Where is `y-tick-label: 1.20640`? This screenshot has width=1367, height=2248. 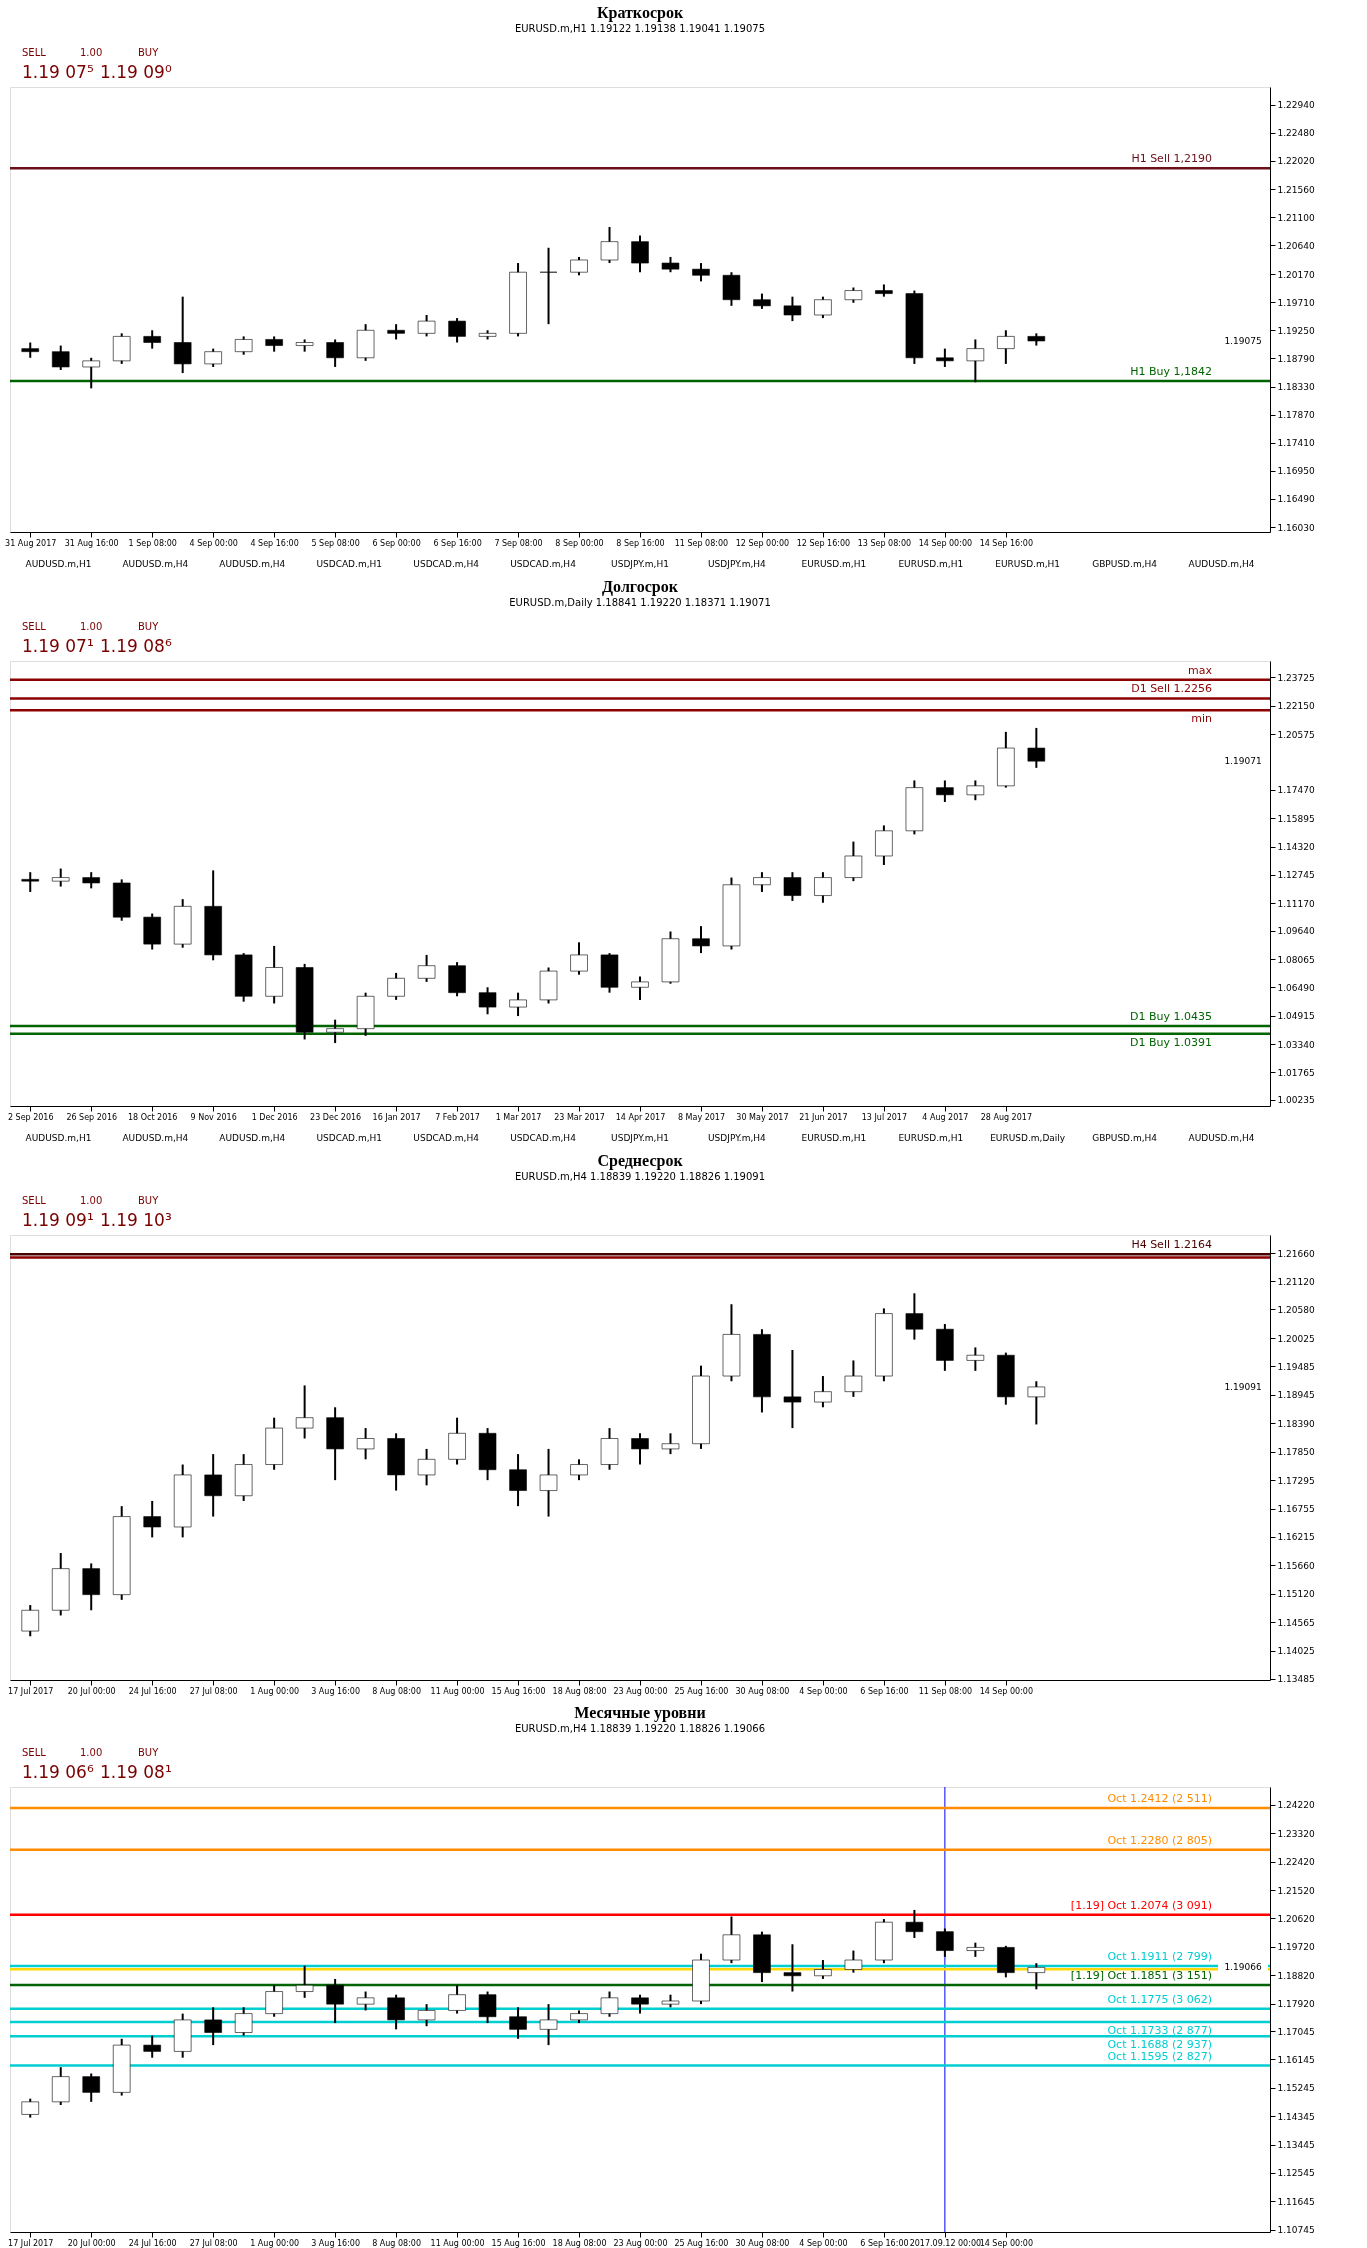
y-tick-label: 1.20640 is located at coordinates (1296, 245).